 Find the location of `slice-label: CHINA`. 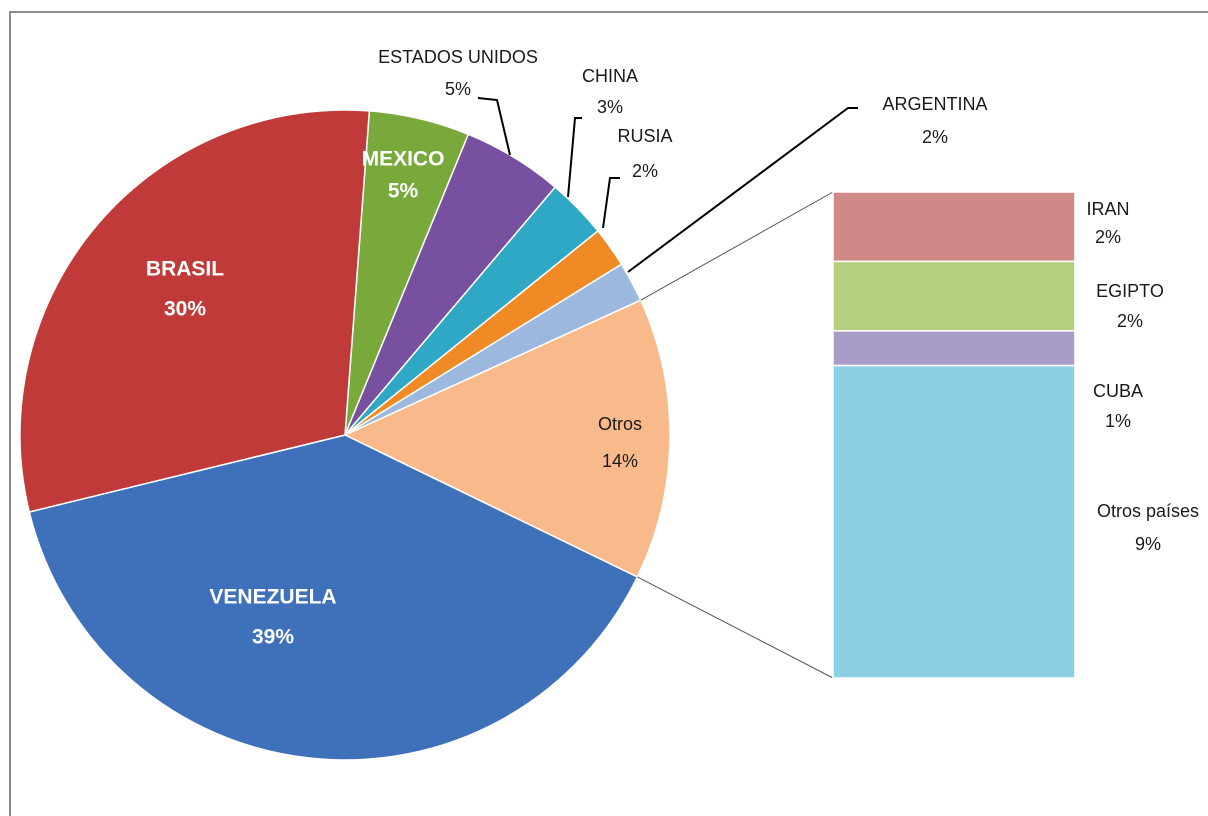

slice-label: CHINA is located at coordinates (610, 76).